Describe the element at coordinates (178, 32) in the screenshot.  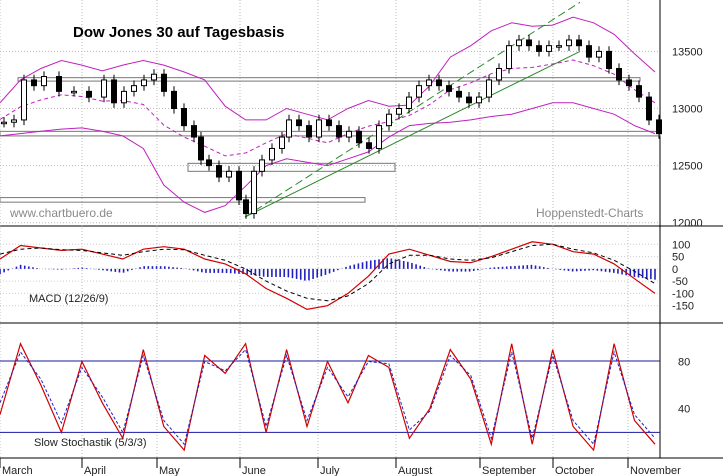
I see `chart-title: Dow Jones 30 auf Tagesbasis` at that location.